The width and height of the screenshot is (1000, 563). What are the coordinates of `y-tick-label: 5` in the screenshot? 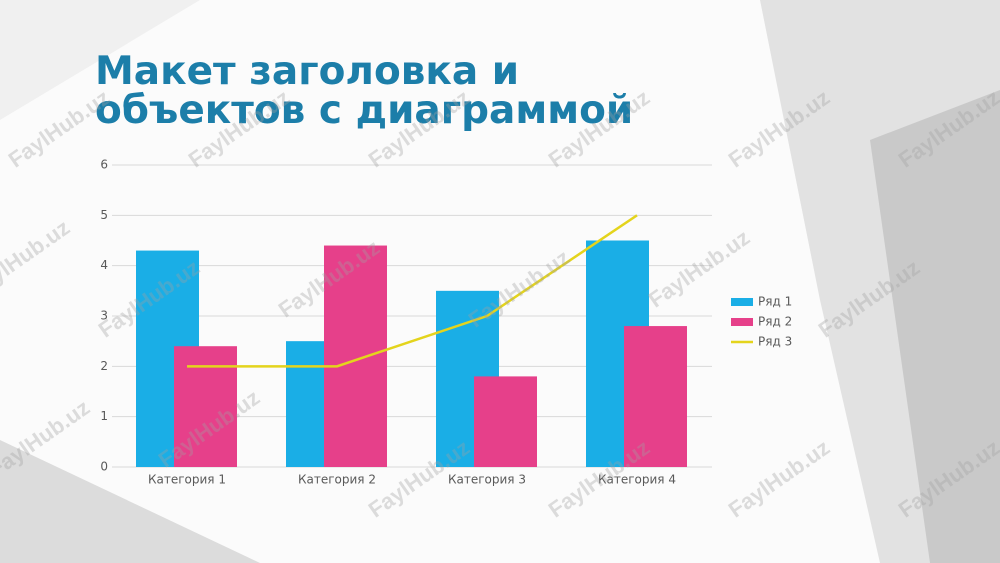 It's located at (104, 215).